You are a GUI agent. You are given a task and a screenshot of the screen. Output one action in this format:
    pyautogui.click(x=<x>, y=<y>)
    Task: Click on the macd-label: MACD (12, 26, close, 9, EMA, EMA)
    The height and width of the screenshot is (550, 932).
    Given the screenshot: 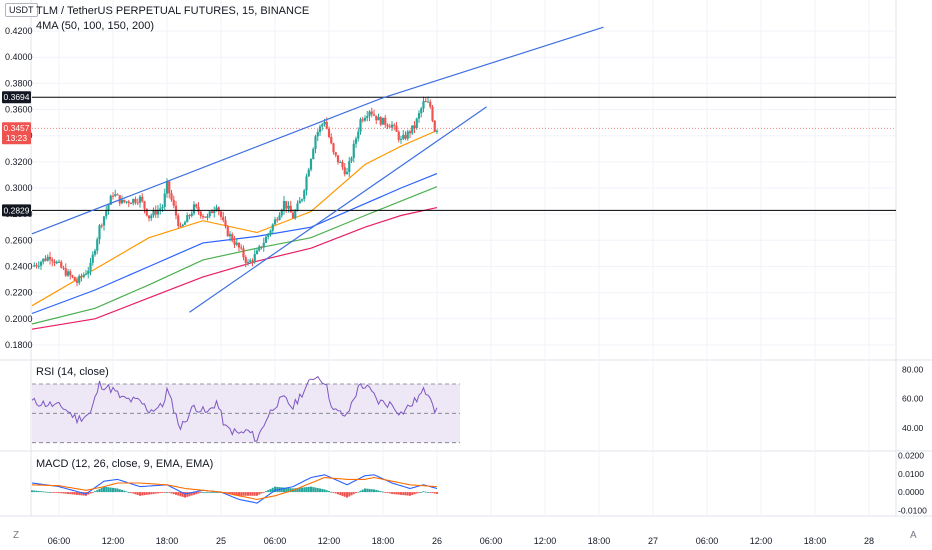 What is the action you would take?
    pyautogui.click(x=125, y=464)
    